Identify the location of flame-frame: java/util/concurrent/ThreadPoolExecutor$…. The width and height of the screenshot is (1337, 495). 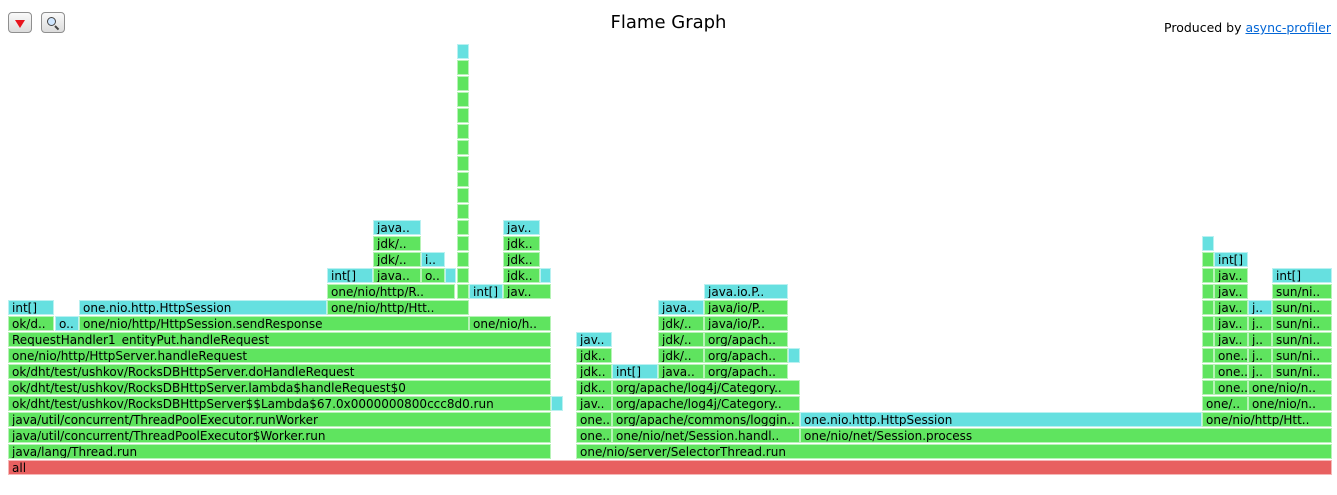
(279, 435).